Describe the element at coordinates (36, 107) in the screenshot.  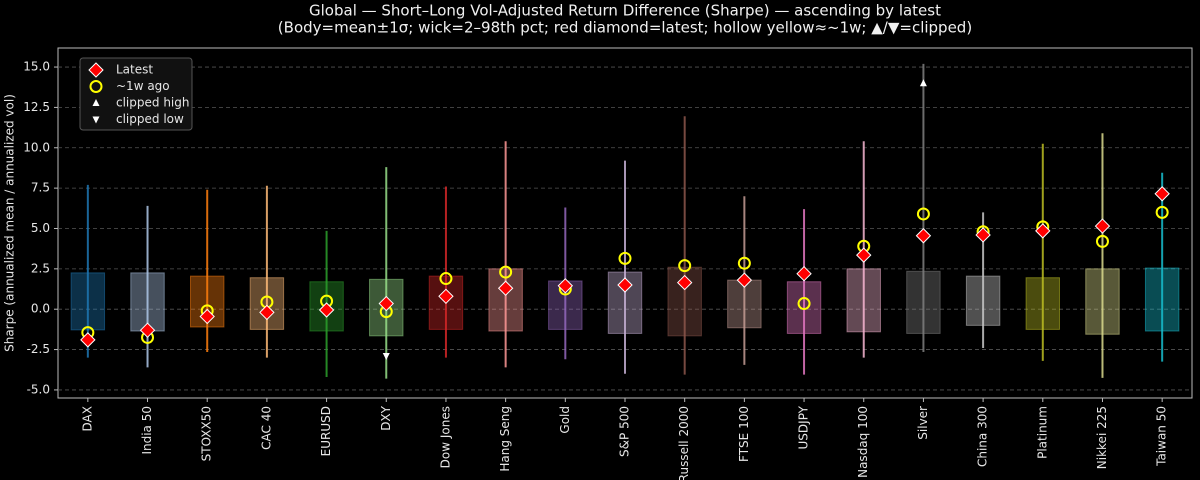
I see `y-tick-label: 12.5` at that location.